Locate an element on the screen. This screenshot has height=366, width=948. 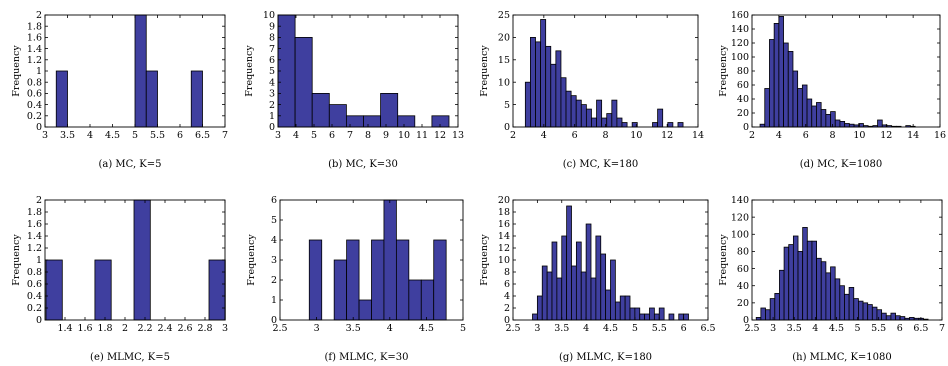
x-tick-label: 2.6 is located at coordinates (184, 328).